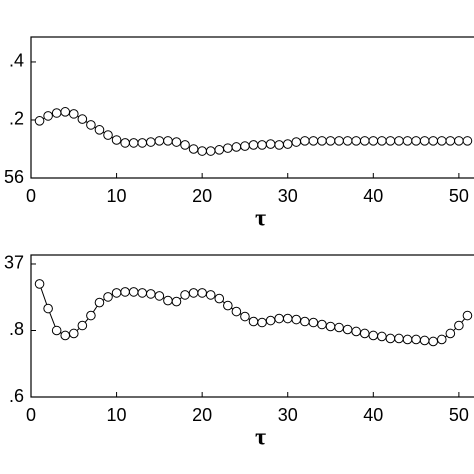  Describe the element at coordinates (288, 196) in the screenshot. I see `x-tick-label: 30` at that location.